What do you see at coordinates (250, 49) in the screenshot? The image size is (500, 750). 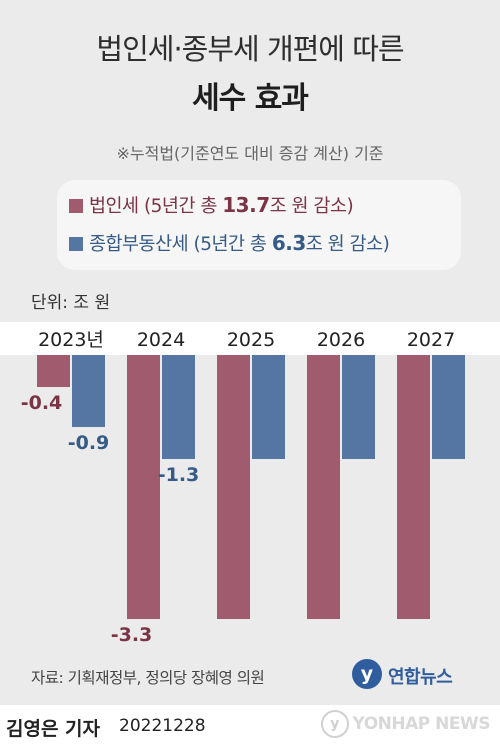 I see `chart-title-line1: 법인세·종부세 개편에 따른` at bounding box center [250, 49].